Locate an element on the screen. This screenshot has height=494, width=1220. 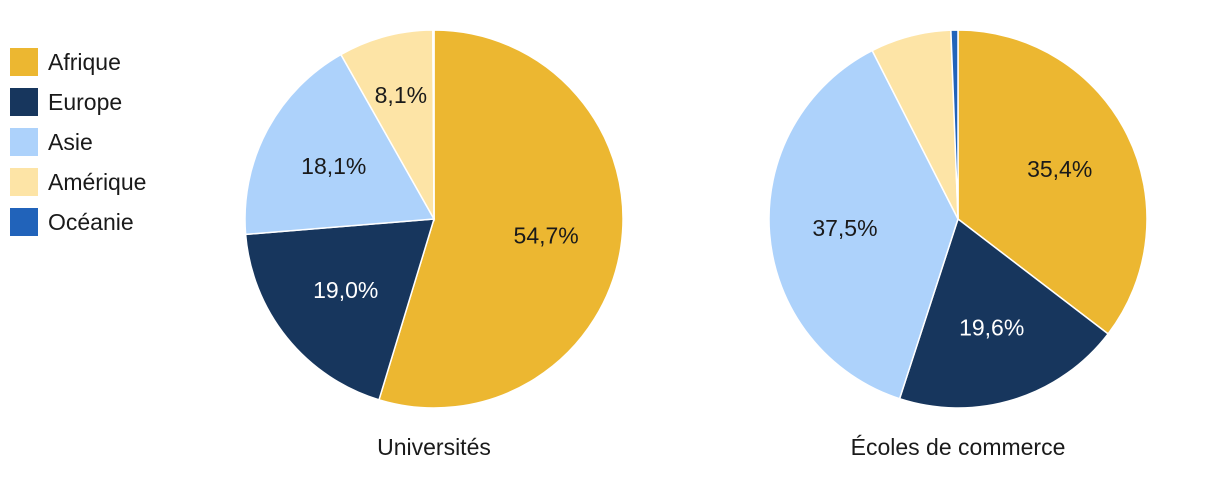
legend-label-afrique: Afrique is located at coordinates (84, 61).